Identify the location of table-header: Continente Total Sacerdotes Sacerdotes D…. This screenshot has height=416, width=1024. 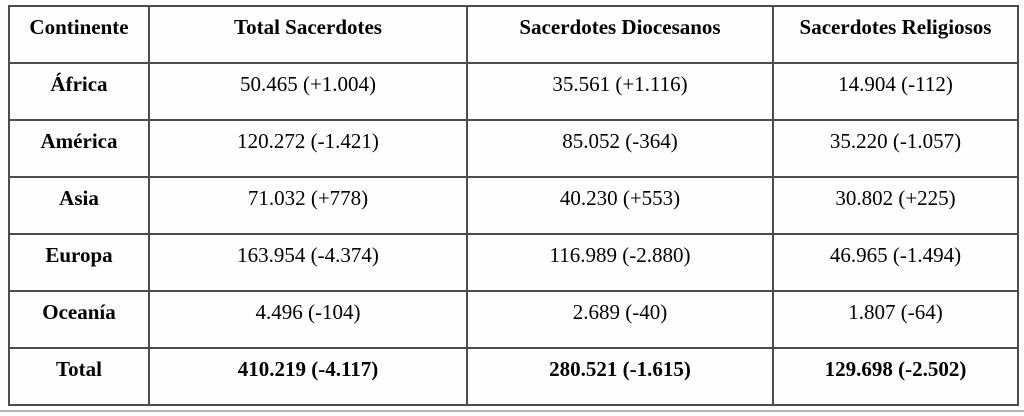
(513, 34).